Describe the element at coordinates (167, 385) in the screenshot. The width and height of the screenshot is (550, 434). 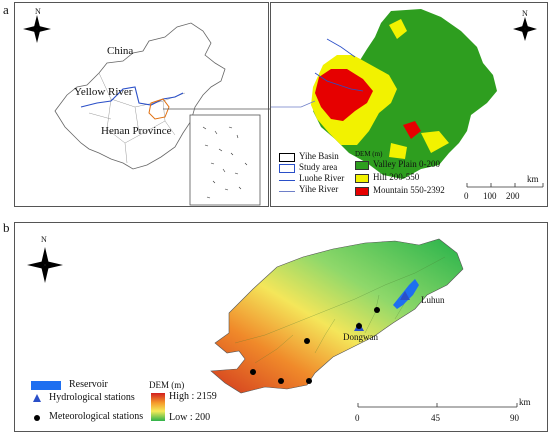
I see `dem-title-b: DEM (m)` at that location.